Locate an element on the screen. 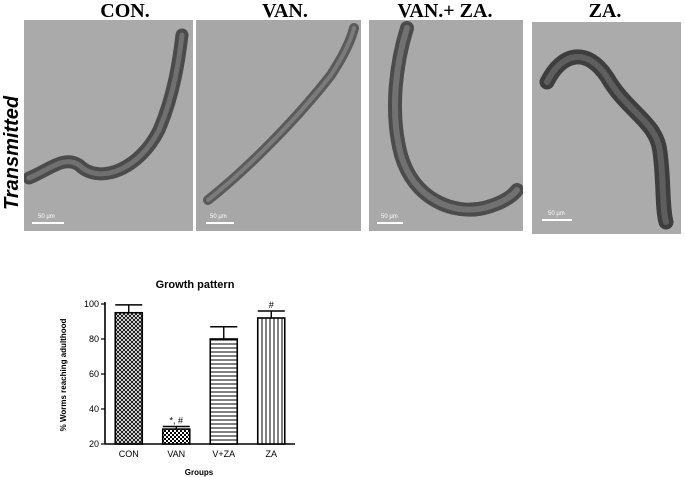 This screenshot has width=685, height=477. micrograph-van-za: 50 μm is located at coordinates (446, 125).